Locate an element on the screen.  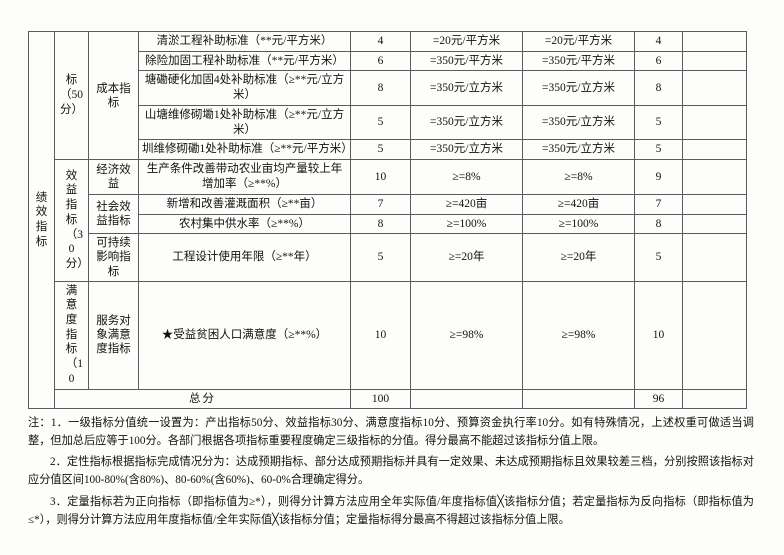
indicator-name: 生产条件改善带动农业亩均产量较上年增加率（≥**%） is located at coordinates (244, 177).